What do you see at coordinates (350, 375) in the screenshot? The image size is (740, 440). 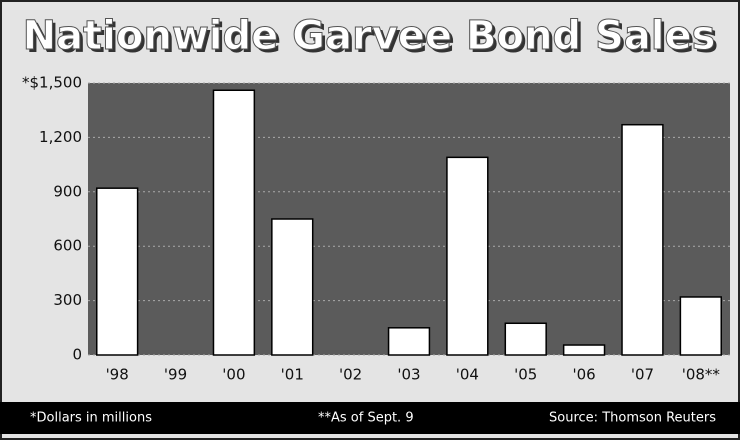 I see `x-tick-label: '02` at bounding box center [350, 375].